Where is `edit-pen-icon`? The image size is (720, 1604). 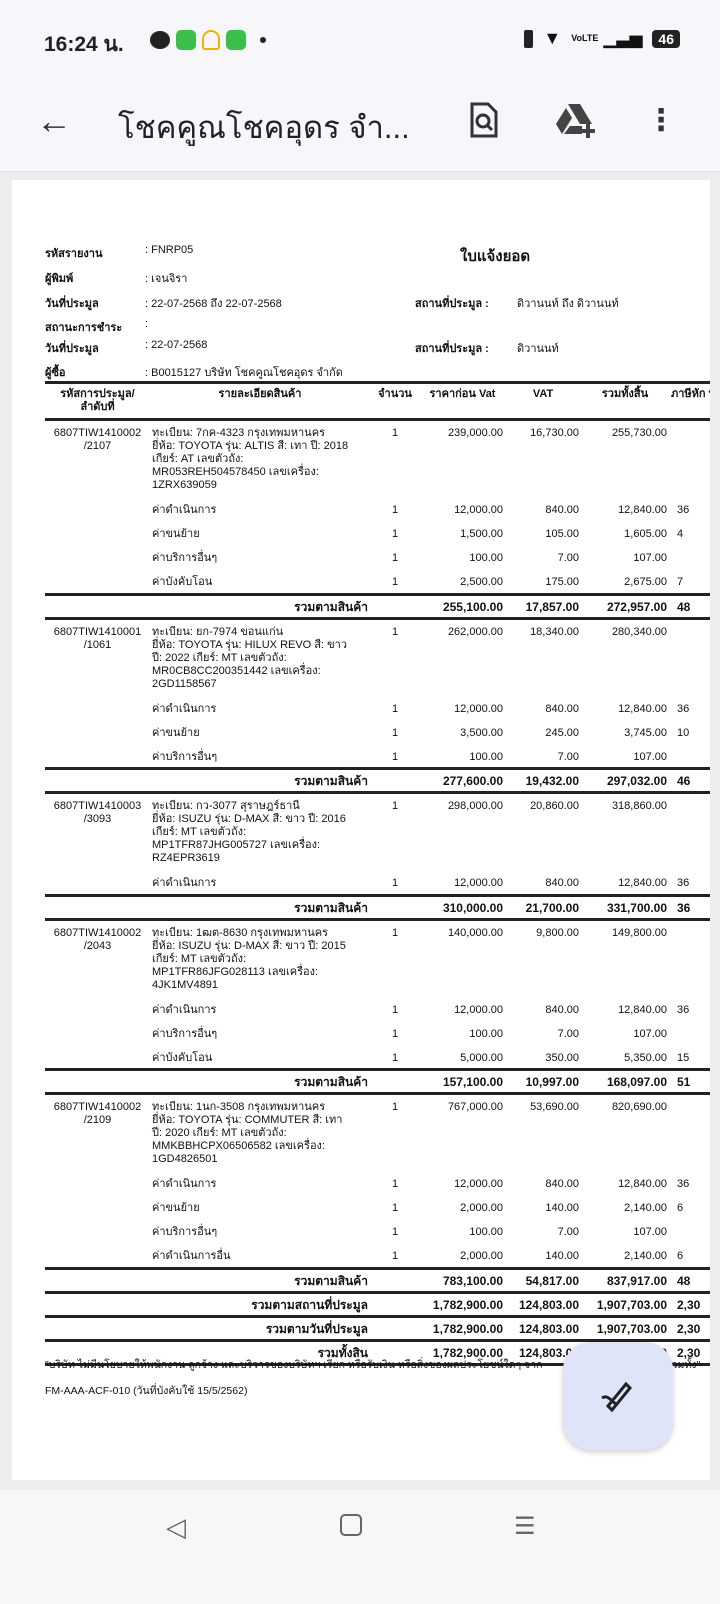
edit-pen-icon is located at coordinates (617, 1397).